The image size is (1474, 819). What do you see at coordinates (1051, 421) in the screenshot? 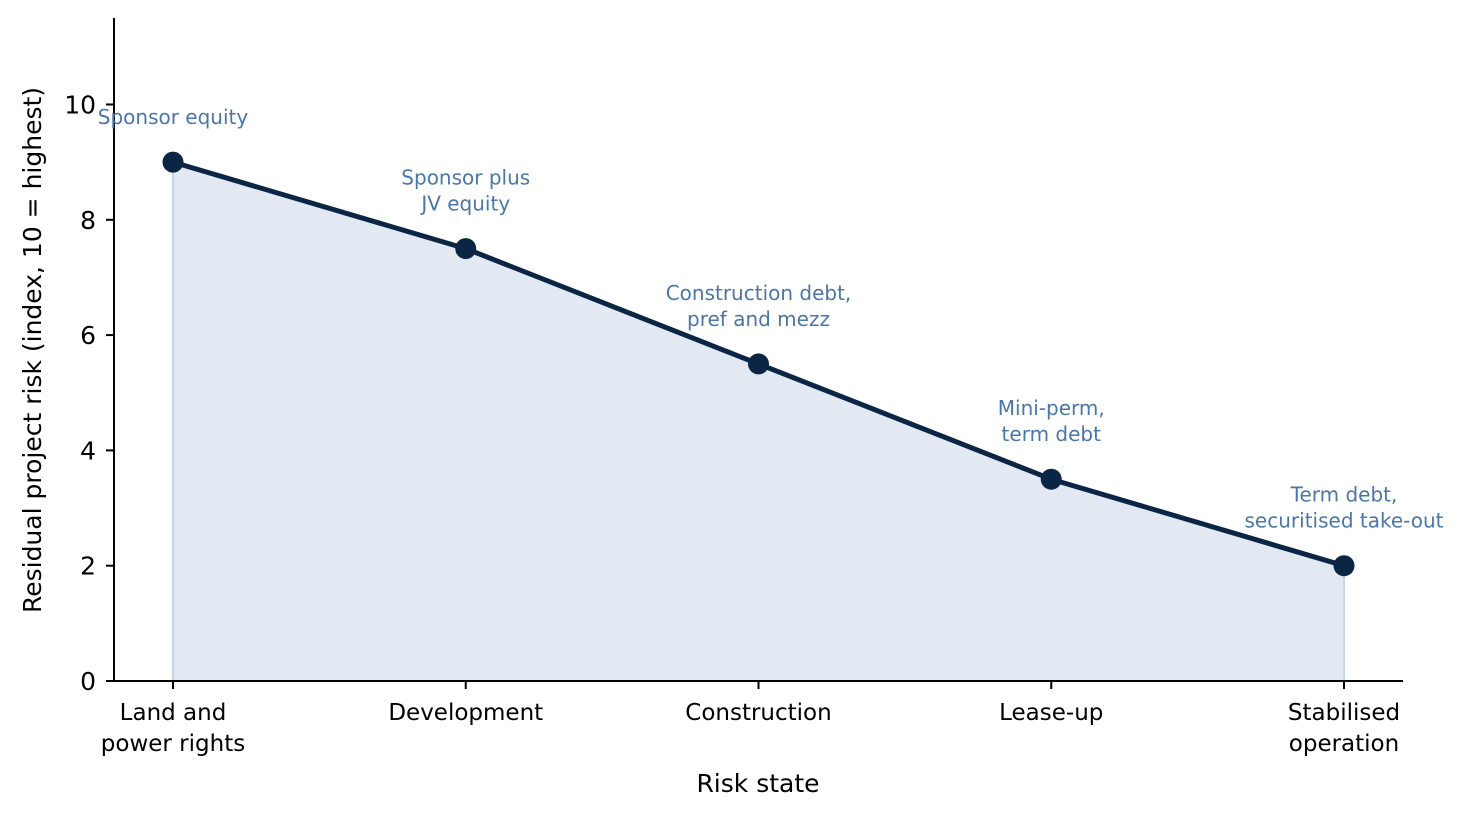
I see `point-annotation: Mini-perm, term debt` at bounding box center [1051, 421].